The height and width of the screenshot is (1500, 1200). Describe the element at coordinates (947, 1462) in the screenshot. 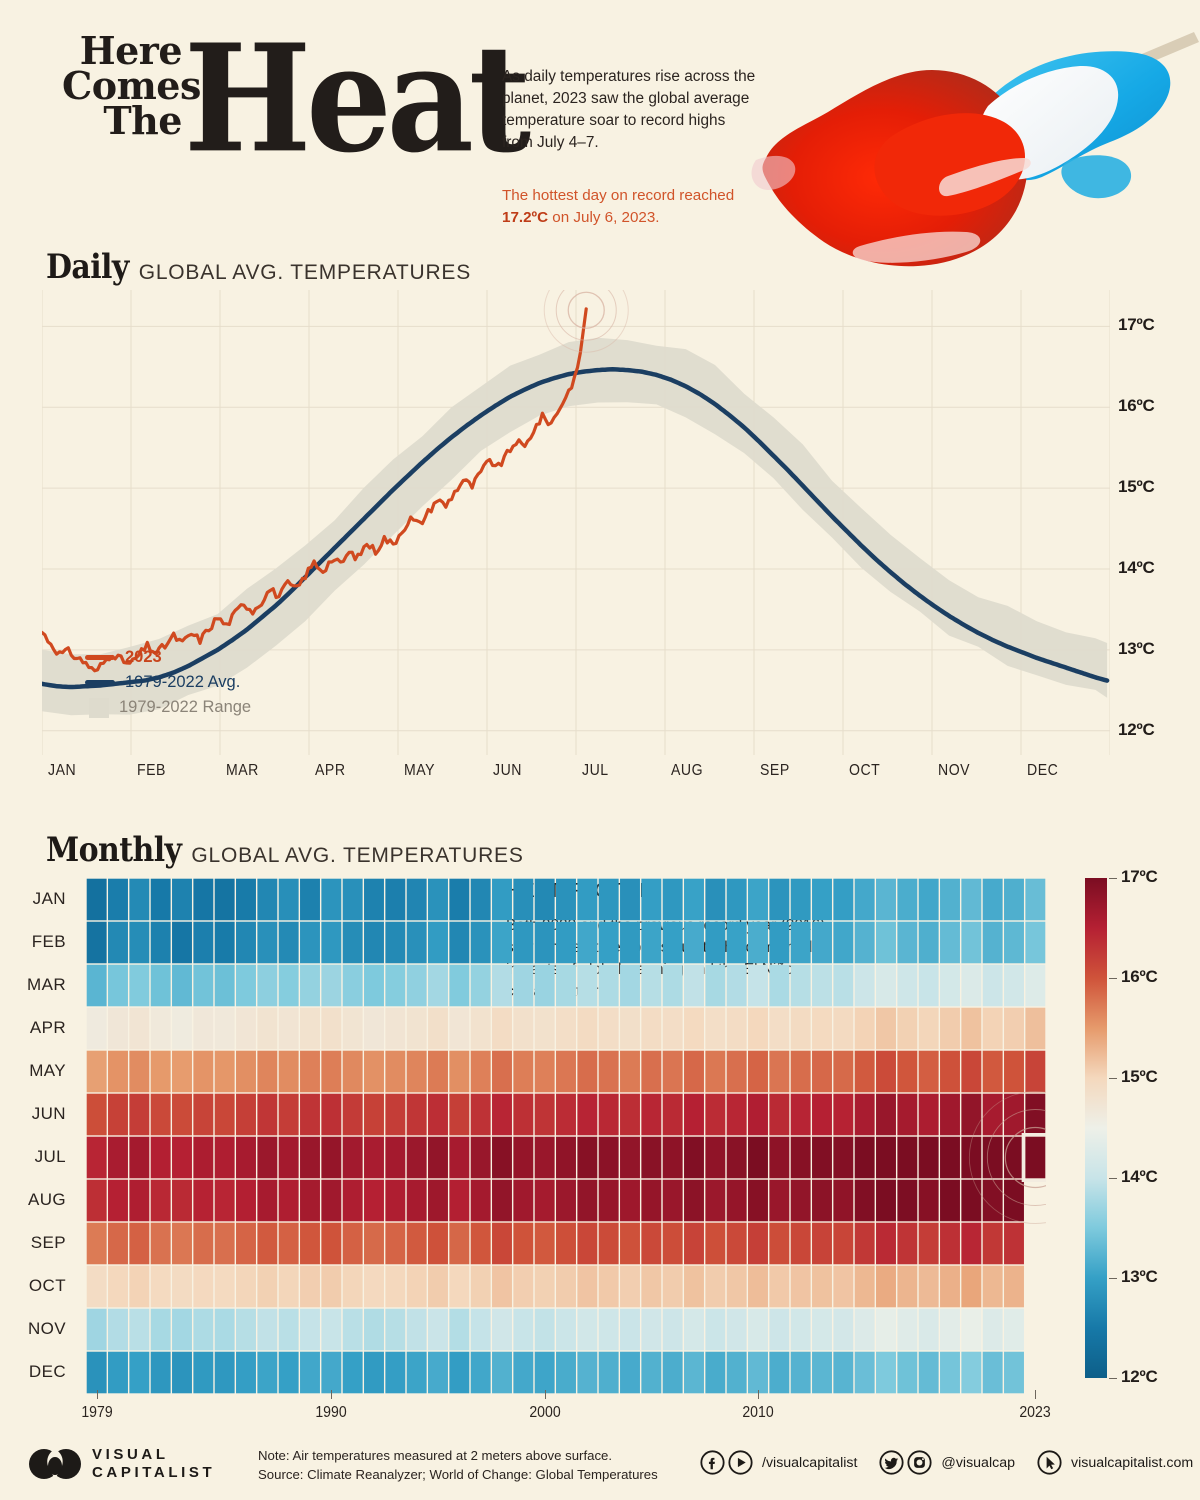

I see `social-group-twitter-instagram: @visualcap` at that location.